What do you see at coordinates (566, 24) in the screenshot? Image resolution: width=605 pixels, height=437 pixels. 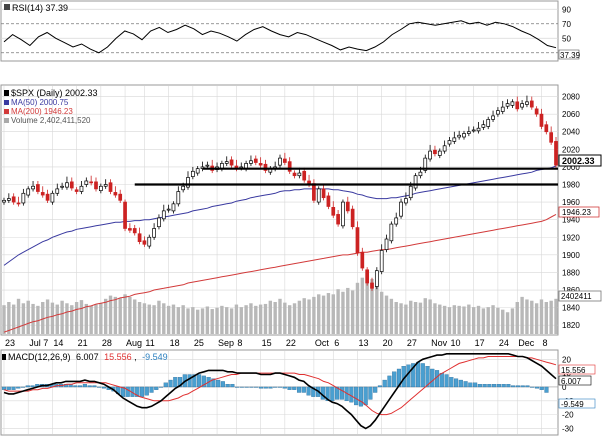 I see `rsi-tick-label: 70` at bounding box center [566, 24].